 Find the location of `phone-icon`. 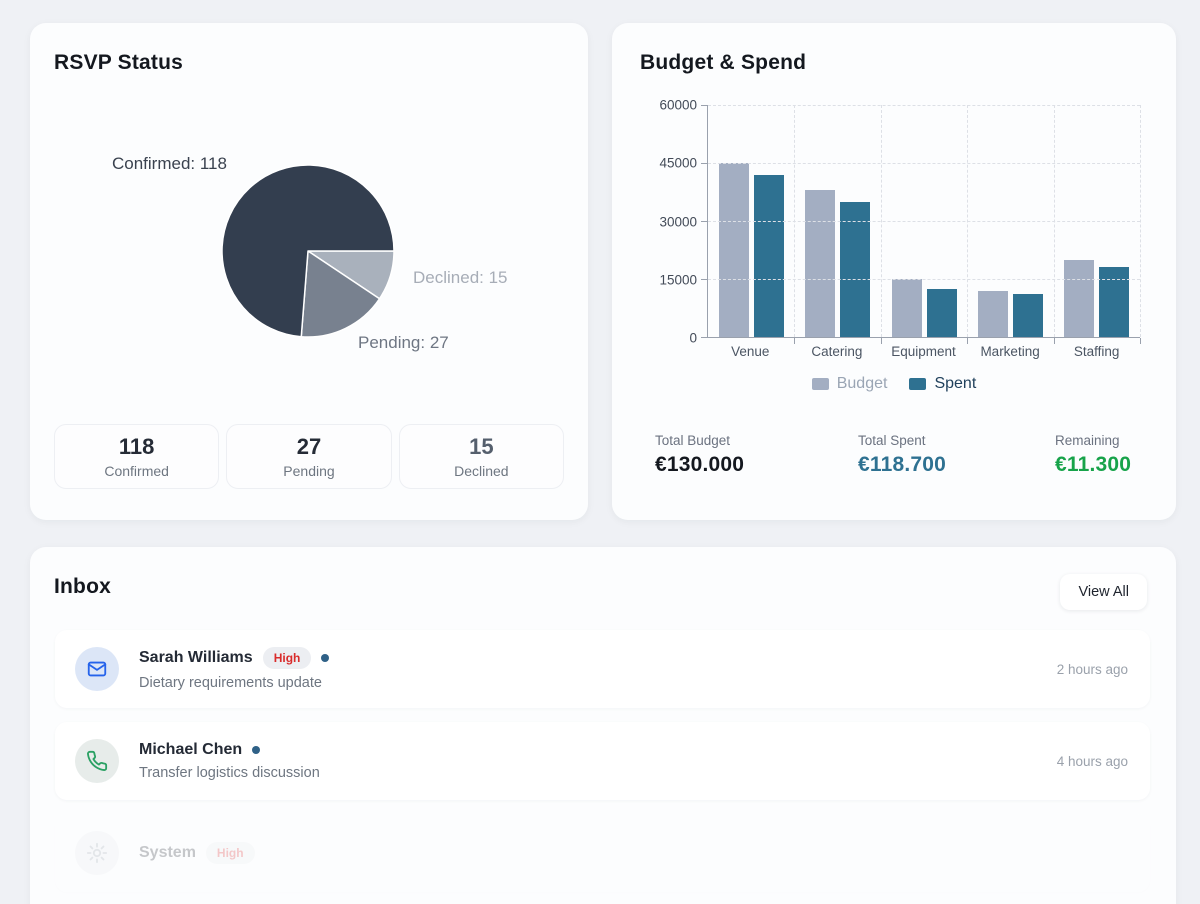

phone-icon is located at coordinates (97, 761).